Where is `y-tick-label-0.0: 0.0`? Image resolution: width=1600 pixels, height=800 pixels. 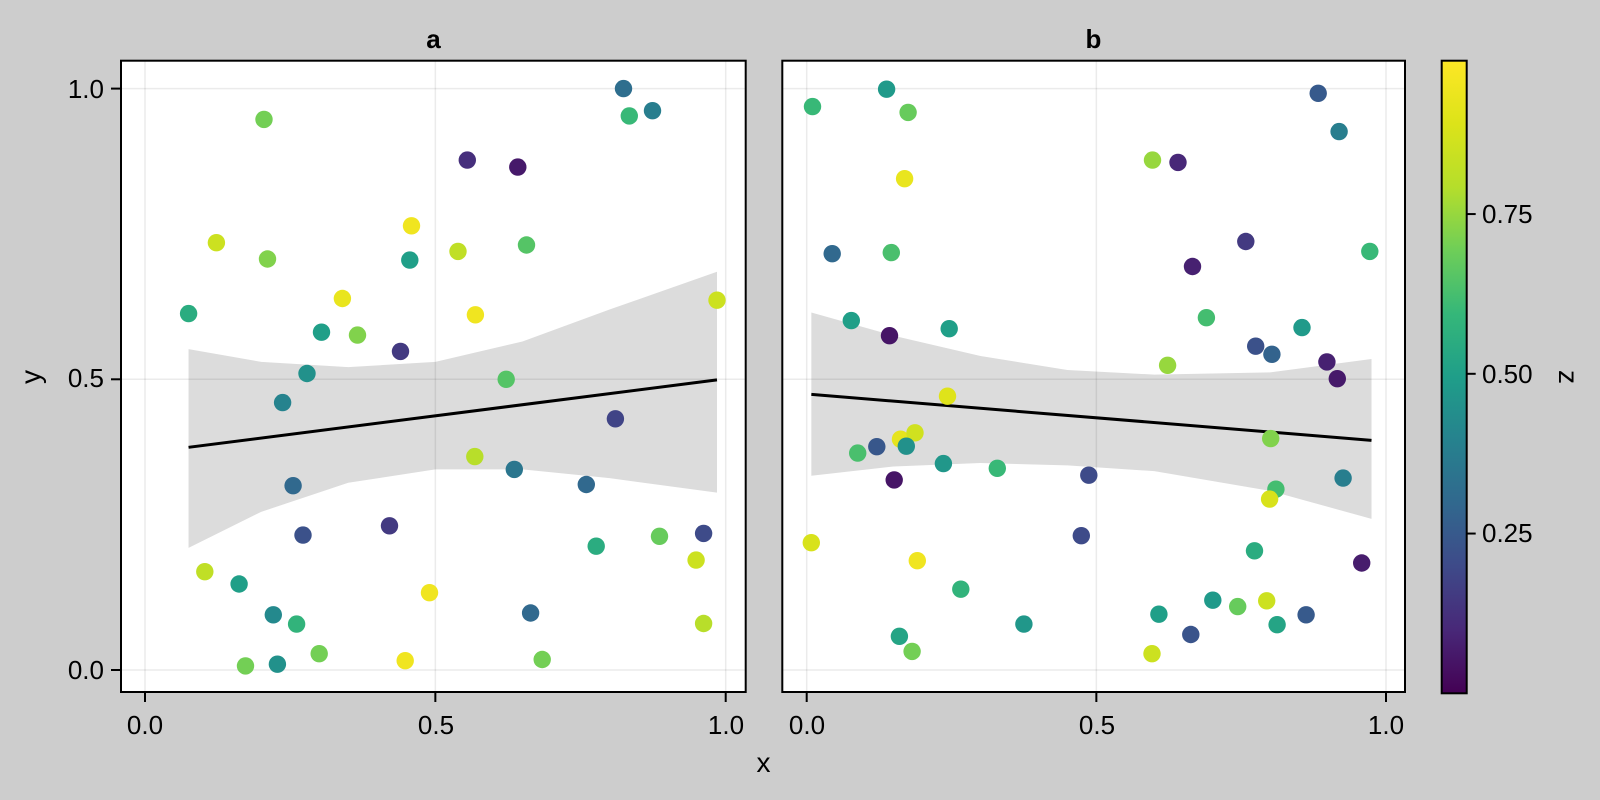
y-tick-label-0.0: 0.0 is located at coordinates (85, 670).